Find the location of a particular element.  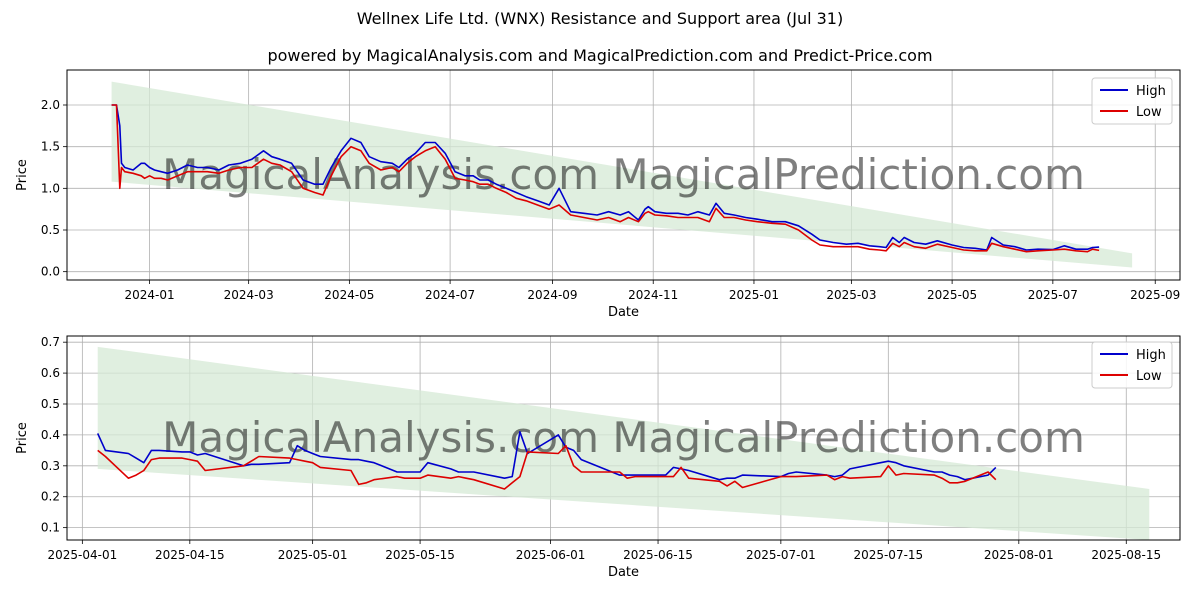

x-tick-label: 2024-05 is located at coordinates (349, 295).